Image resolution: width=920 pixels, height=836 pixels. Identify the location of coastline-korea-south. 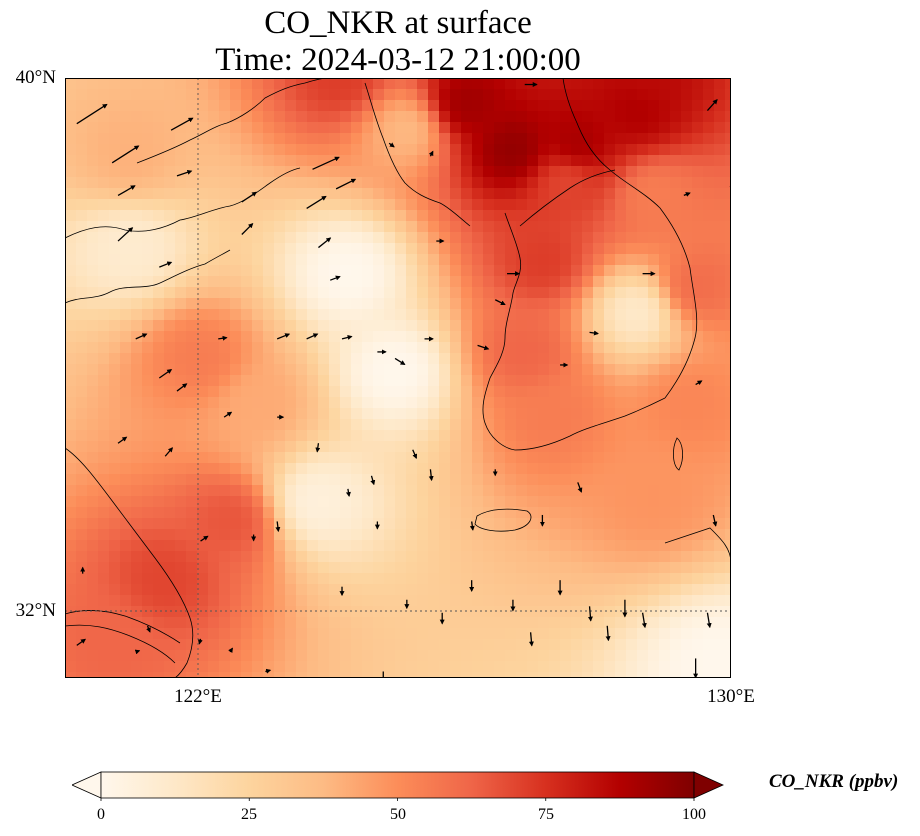
(590, 424).